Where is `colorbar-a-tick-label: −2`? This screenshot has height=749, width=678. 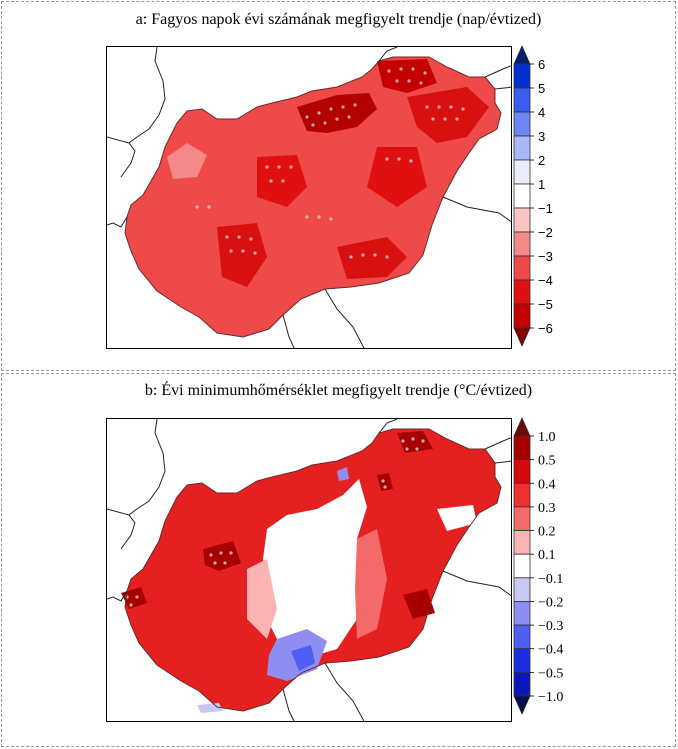 colorbar-a-tick-label: −2 is located at coordinates (545, 232).